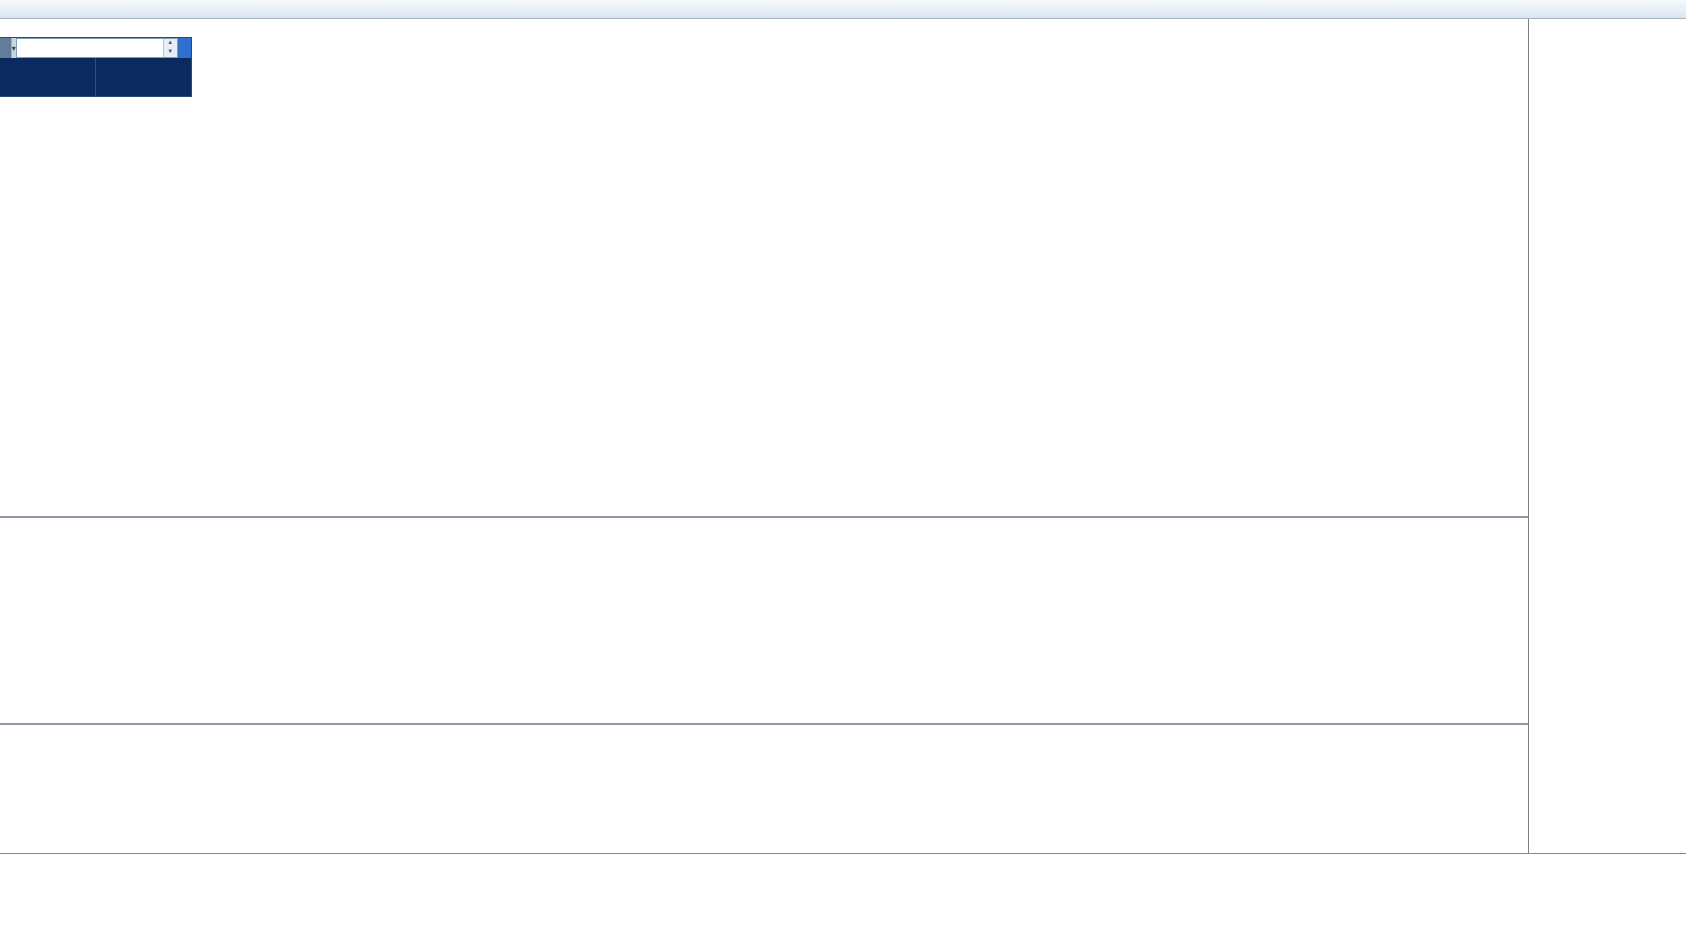 The image size is (1686, 939). Describe the element at coordinates (184, 48) in the screenshot. I see `buy-button` at that location.